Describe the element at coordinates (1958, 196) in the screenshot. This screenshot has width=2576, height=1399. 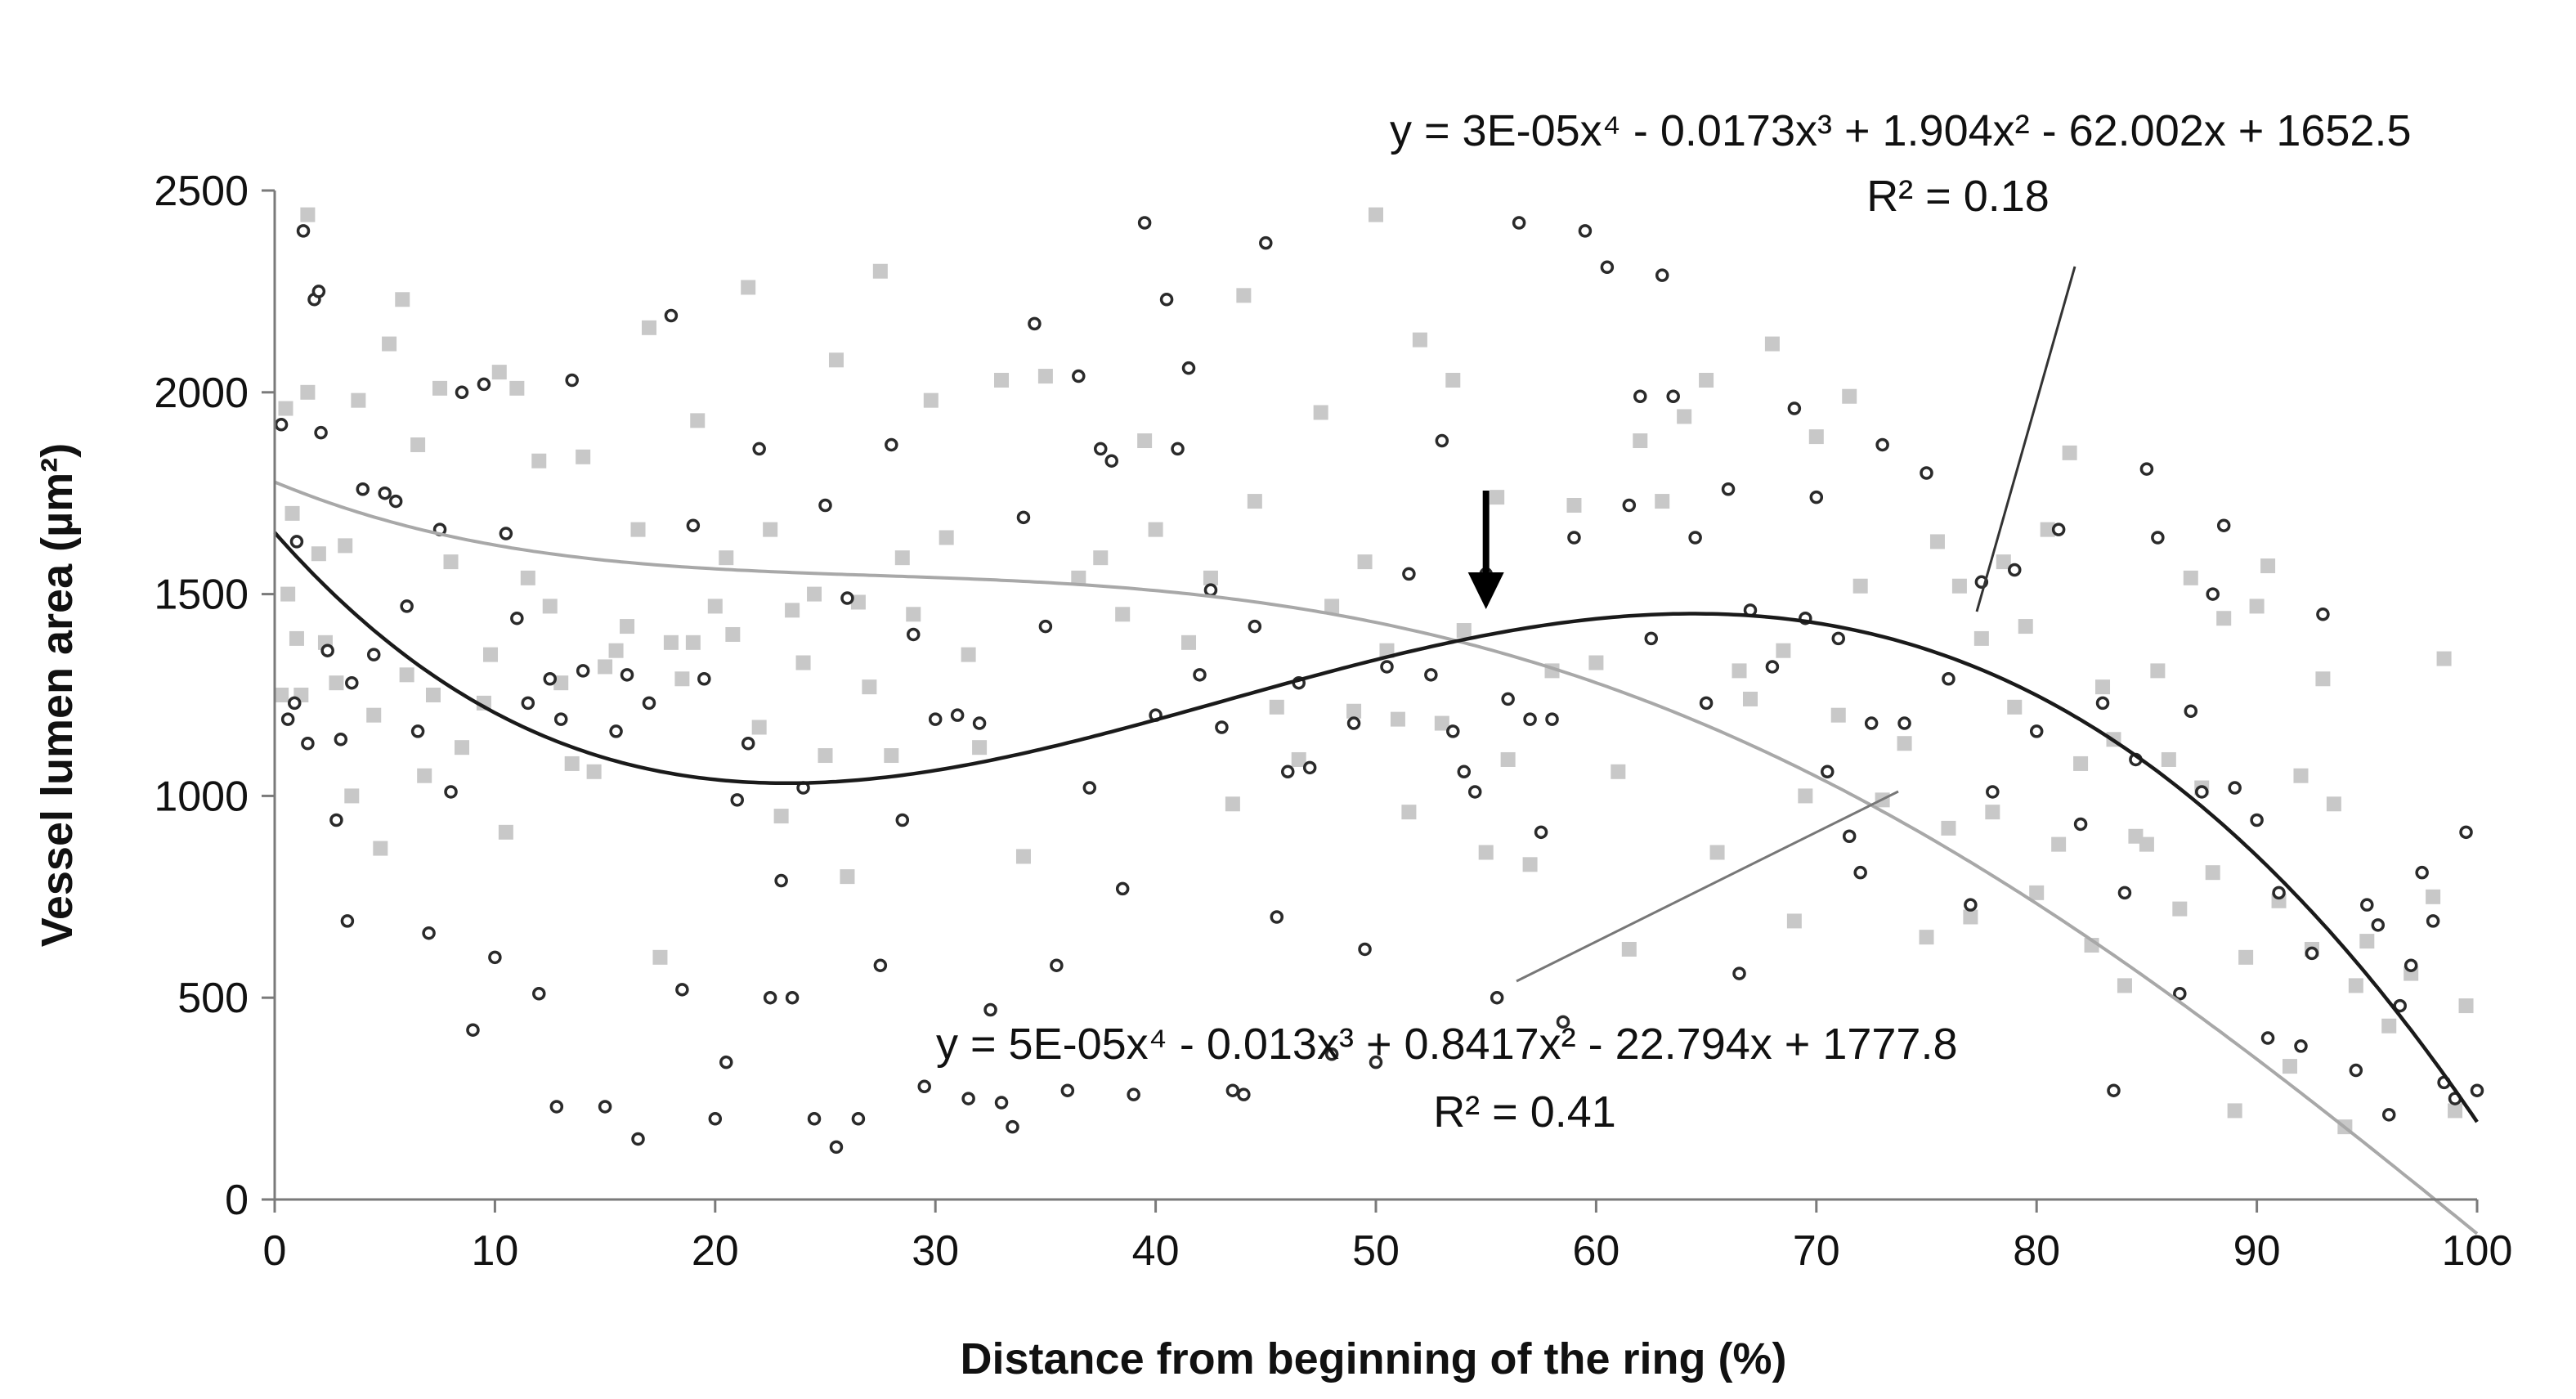
I see `top-r-squared: R² = 0.18` at that location.